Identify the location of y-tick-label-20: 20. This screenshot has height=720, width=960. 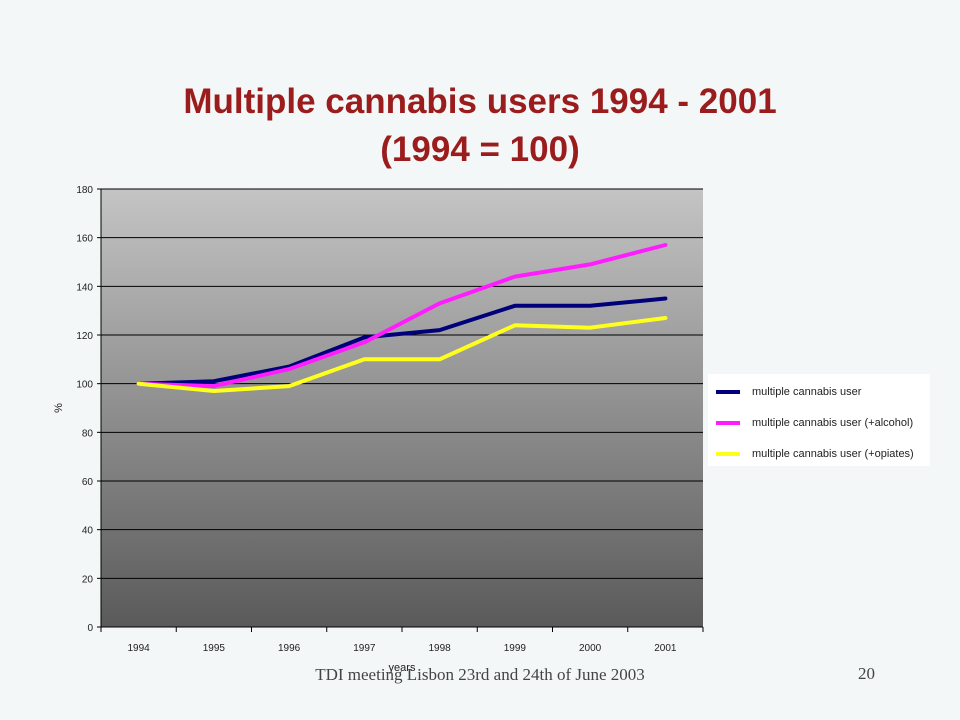
(88, 579).